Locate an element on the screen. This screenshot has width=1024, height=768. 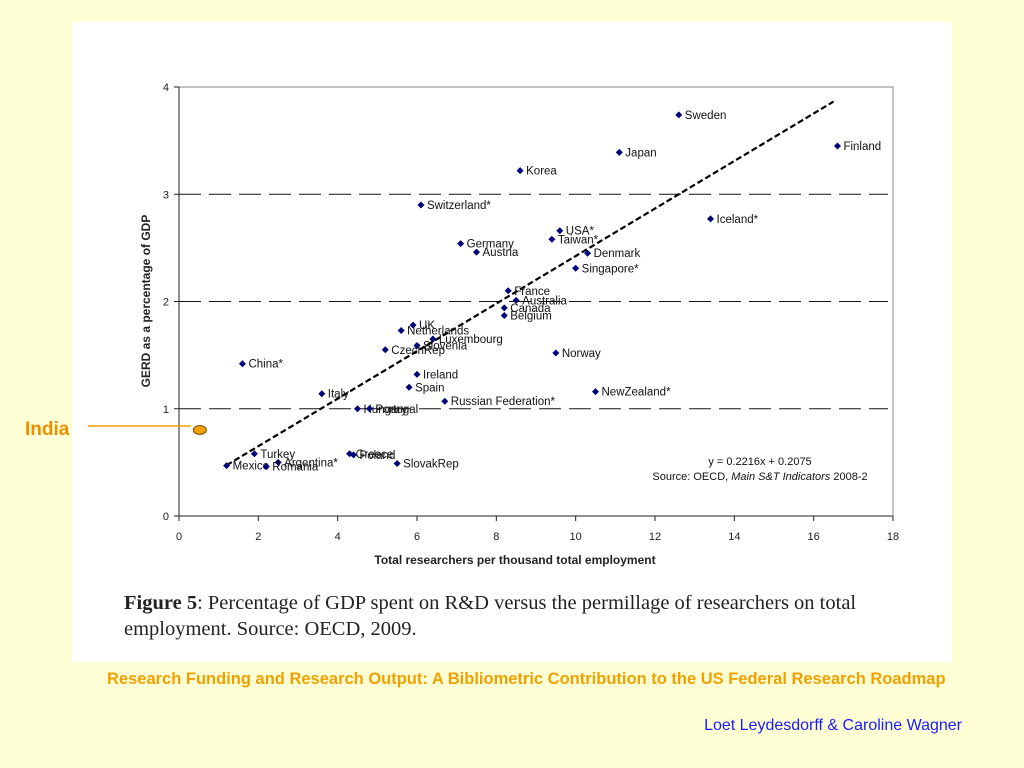
data-point: Mexico is located at coordinates (246, 467).